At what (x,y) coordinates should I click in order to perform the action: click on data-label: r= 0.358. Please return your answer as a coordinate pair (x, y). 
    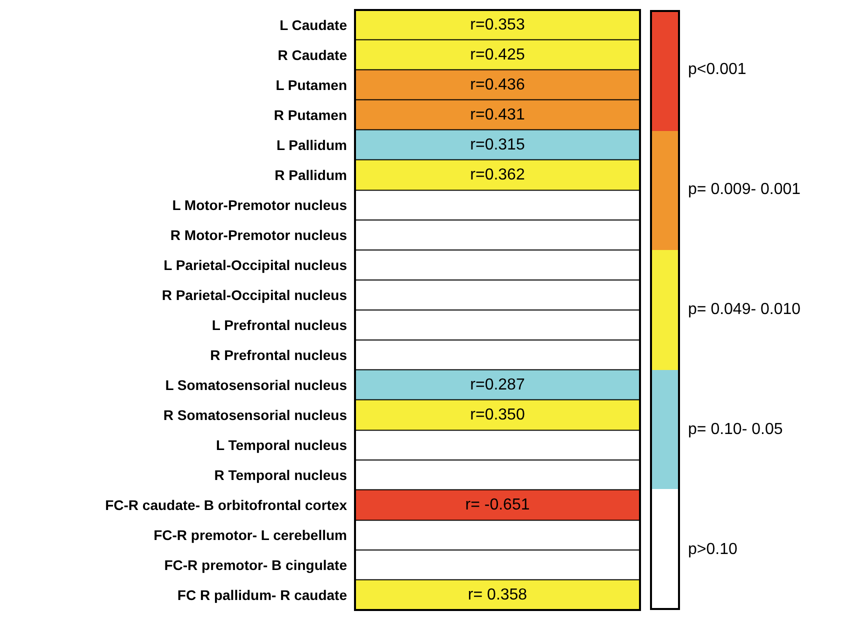
    Looking at the image, I should click on (498, 595).